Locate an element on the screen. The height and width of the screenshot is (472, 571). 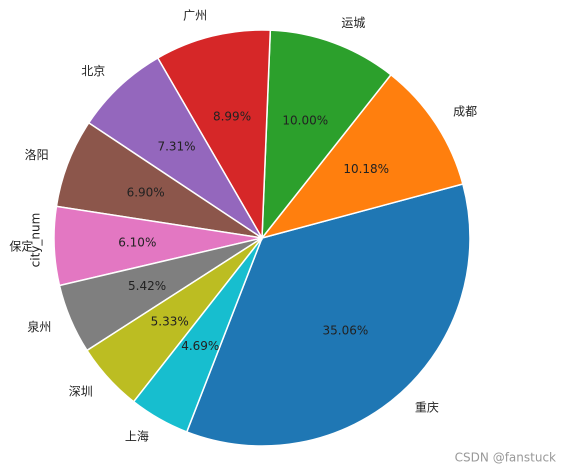
percent-label: 6.10% is located at coordinates (137, 242).